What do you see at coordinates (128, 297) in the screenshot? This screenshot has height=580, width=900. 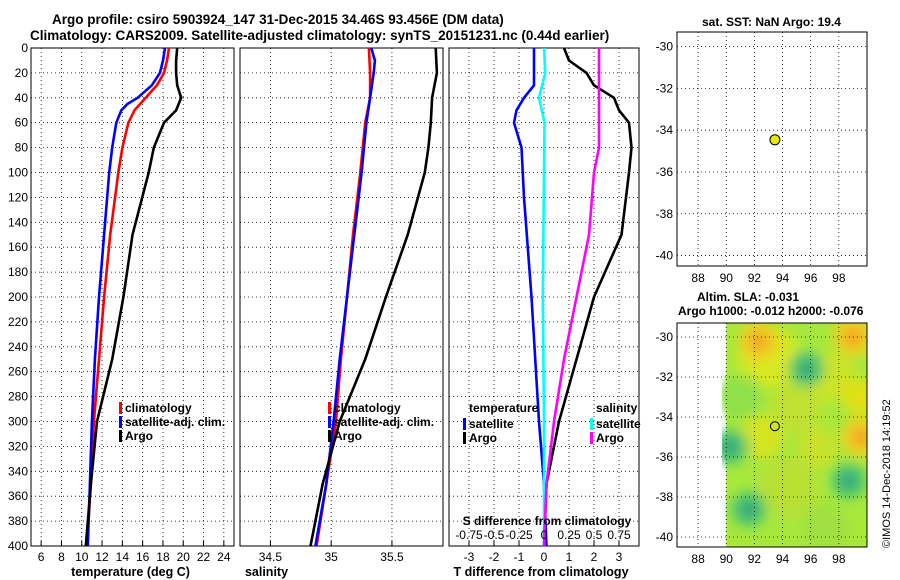 I see `series-line-climatology` at bounding box center [128, 297].